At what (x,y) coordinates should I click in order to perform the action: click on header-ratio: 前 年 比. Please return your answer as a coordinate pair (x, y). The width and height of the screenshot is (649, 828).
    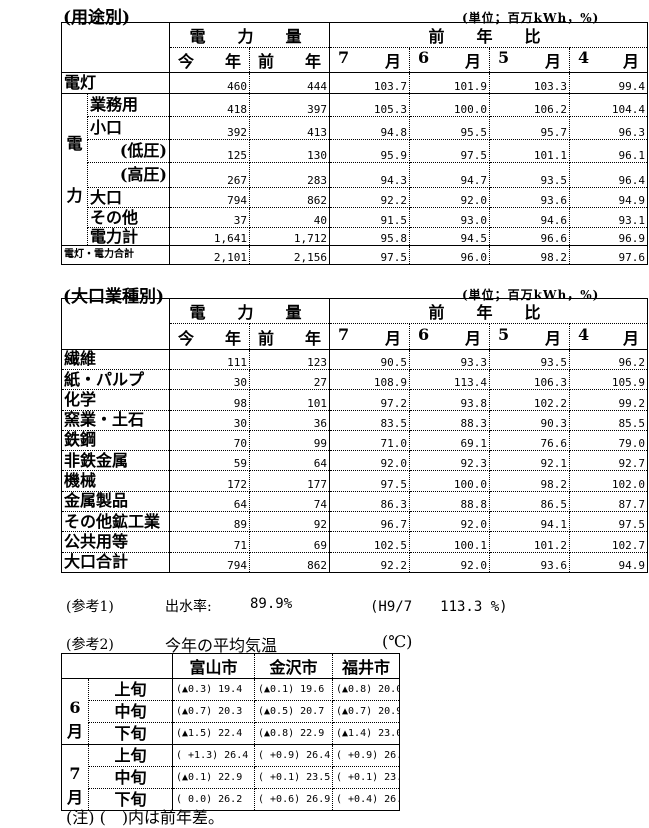
    Looking at the image, I should click on (489, 35).